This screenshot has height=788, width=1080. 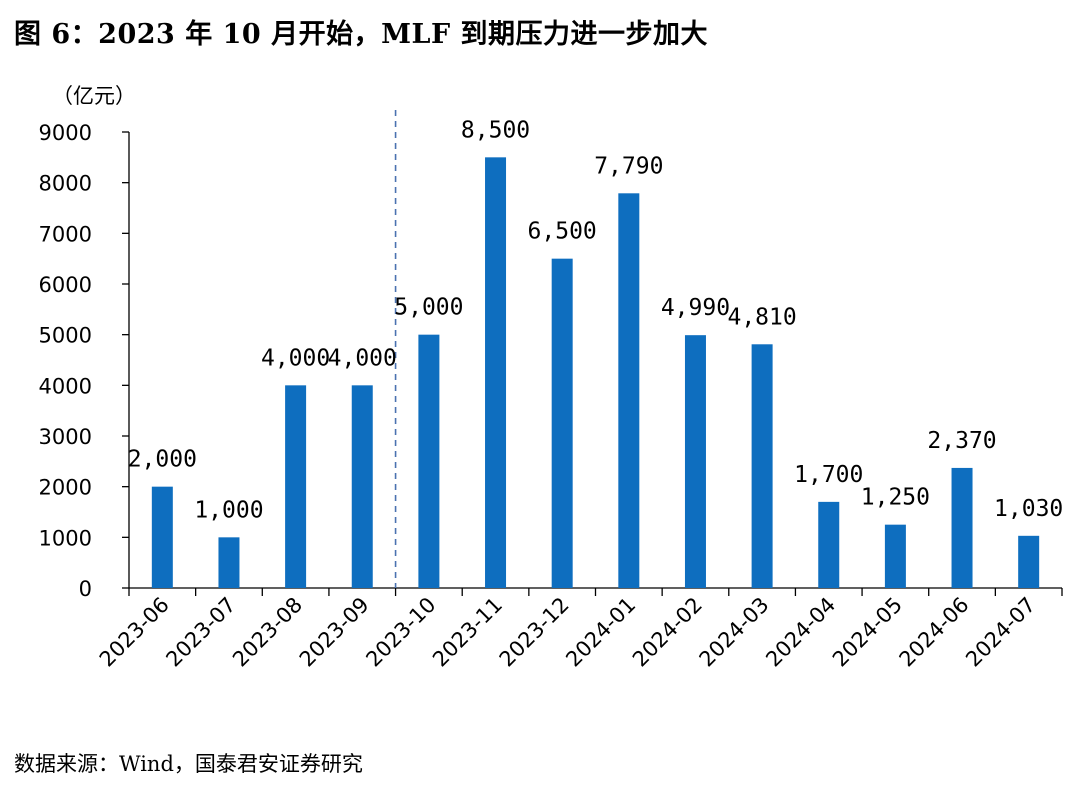 What do you see at coordinates (400, 632) in the screenshot?
I see `x-tick-label: 2023-10` at bounding box center [400, 632].